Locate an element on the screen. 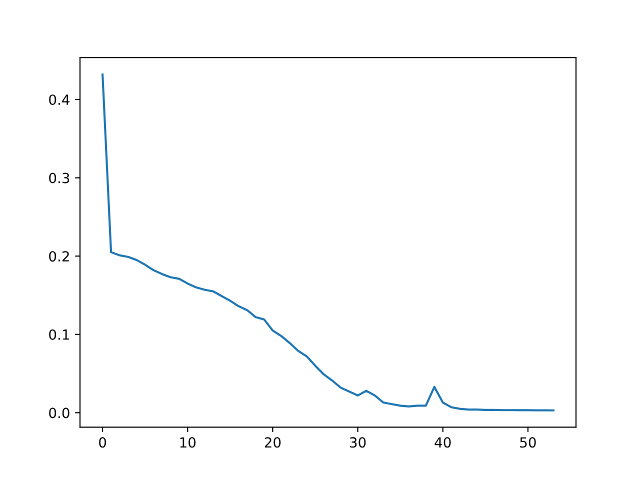  y-tick-label: 0.0 is located at coordinates (59, 413).